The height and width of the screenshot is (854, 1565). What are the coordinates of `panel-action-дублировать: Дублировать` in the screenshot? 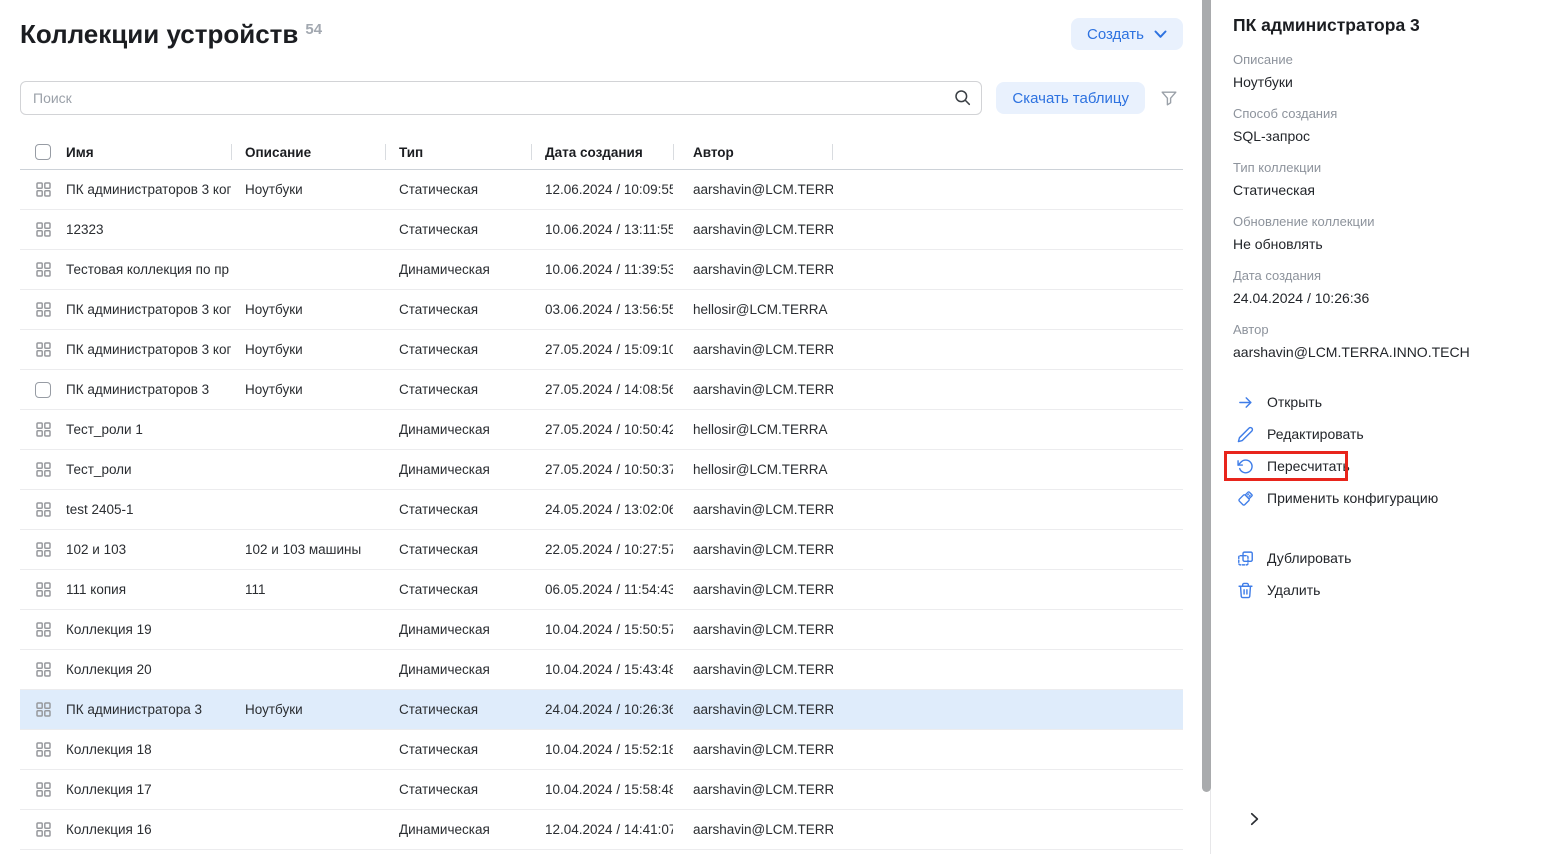 It's located at (1389, 558).